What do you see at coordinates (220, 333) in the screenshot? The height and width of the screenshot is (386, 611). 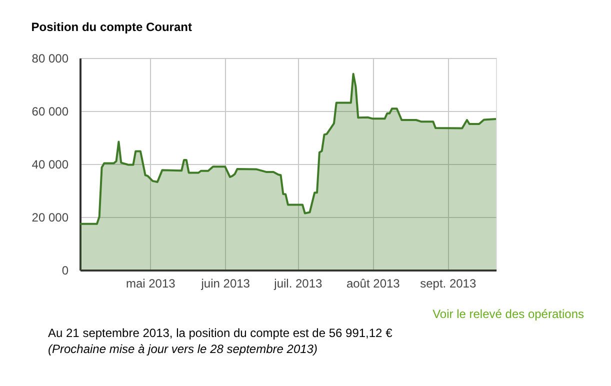 I see `text: Au 21 septembre 2013, la position du compte est de 56 991,12 €` at bounding box center [220, 333].